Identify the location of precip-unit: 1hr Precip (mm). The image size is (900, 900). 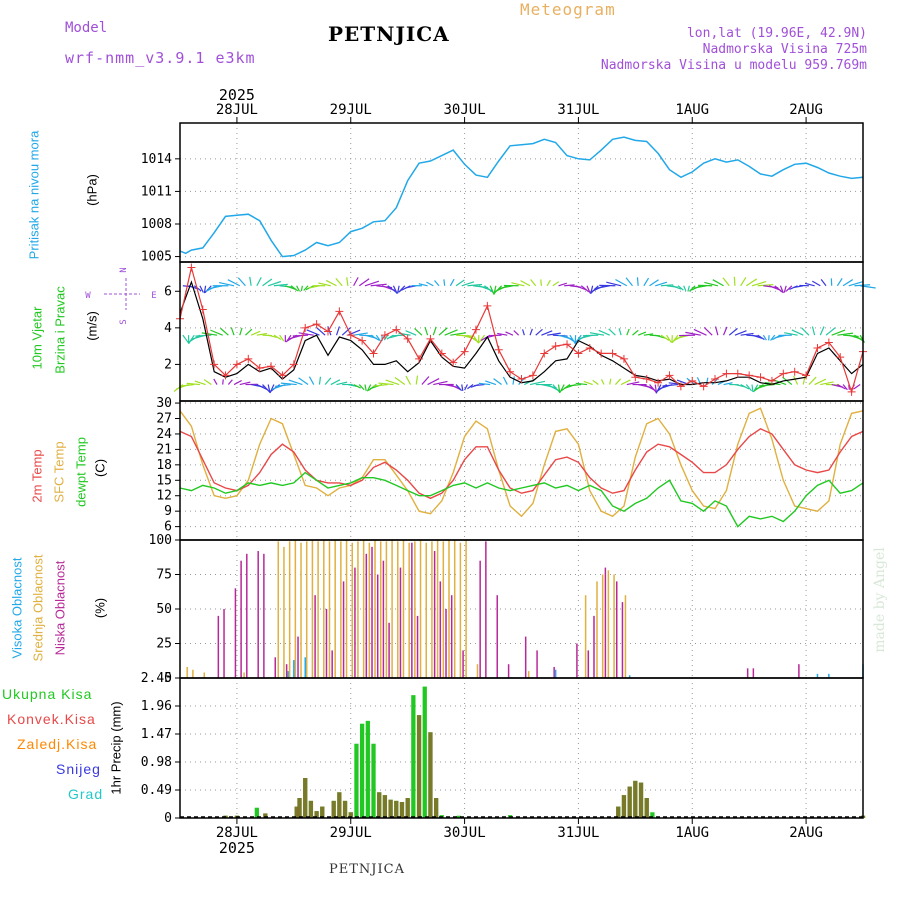
(116, 748).